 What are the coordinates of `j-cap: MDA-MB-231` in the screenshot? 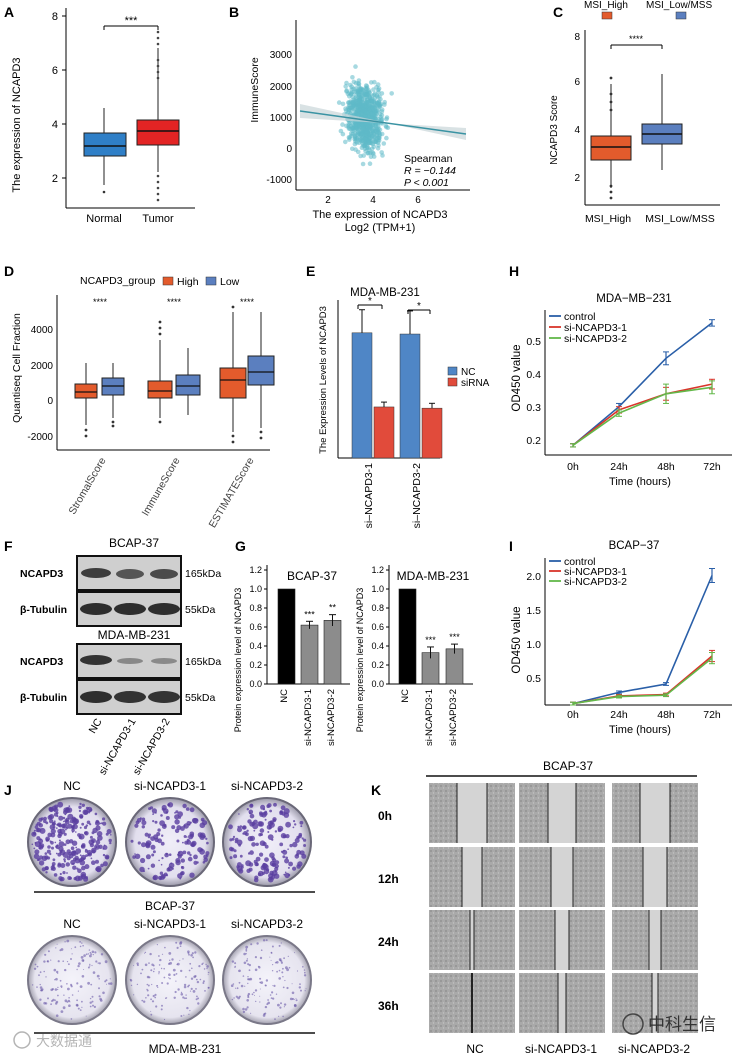 It's located at (185, 1049).